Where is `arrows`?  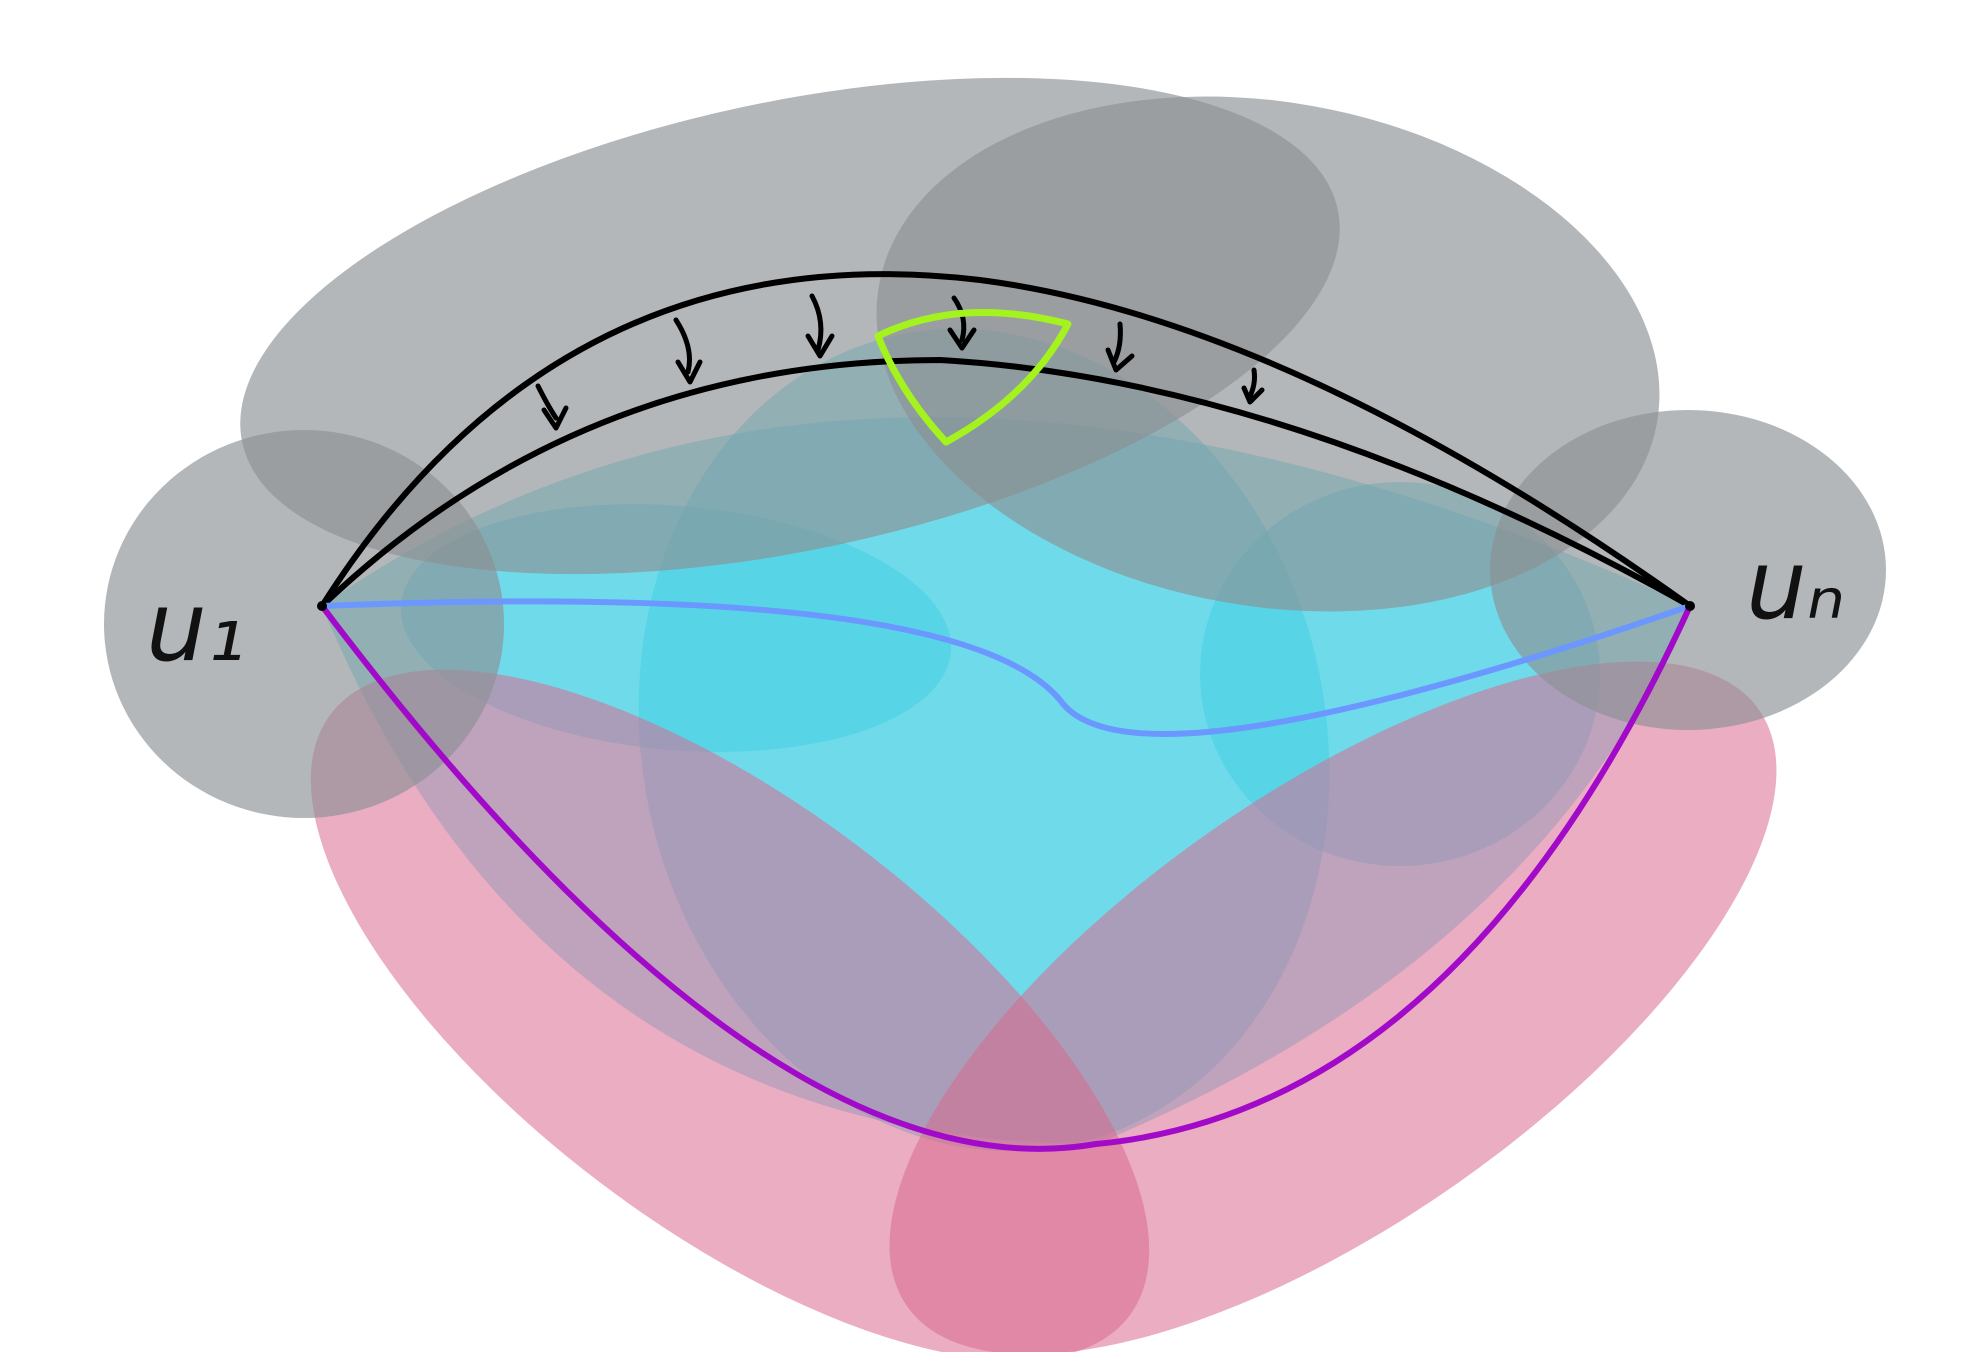
arrows is located at coordinates (900, 362).